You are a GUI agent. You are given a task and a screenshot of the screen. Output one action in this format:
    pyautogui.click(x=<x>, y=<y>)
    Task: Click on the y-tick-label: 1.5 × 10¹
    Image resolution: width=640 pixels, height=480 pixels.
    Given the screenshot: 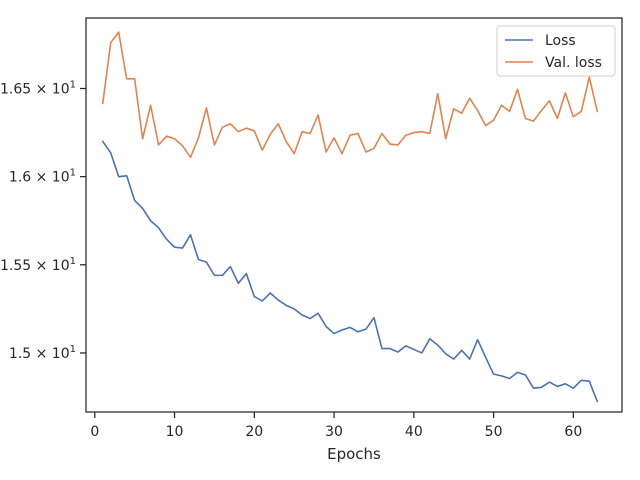 What is the action you would take?
    pyautogui.click(x=42, y=353)
    